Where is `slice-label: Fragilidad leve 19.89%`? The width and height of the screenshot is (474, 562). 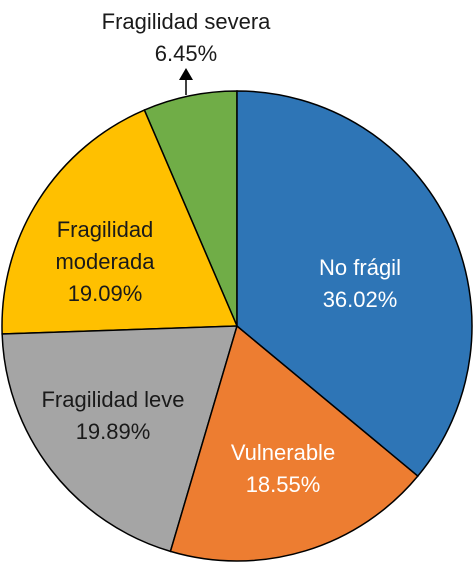 slice-label: Fragilidad leve 19.89% is located at coordinates (113, 416).